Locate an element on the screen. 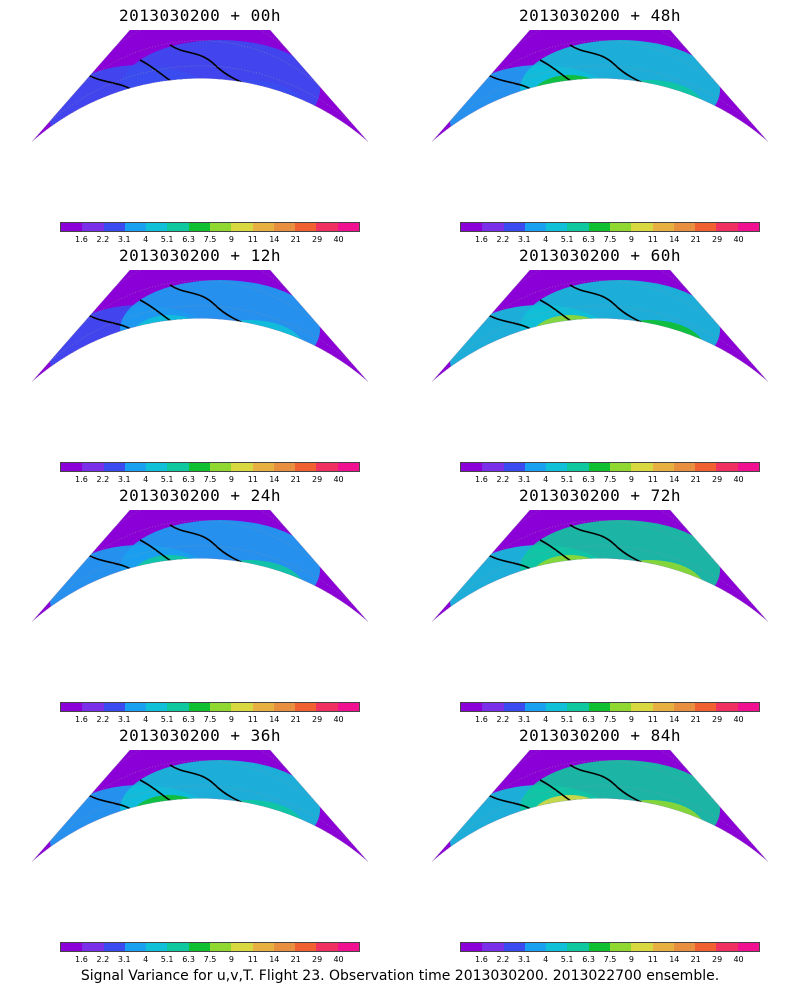 This screenshot has height=1000, width=800. panel-title: 2013030200 + 60h is located at coordinates (600, 255).